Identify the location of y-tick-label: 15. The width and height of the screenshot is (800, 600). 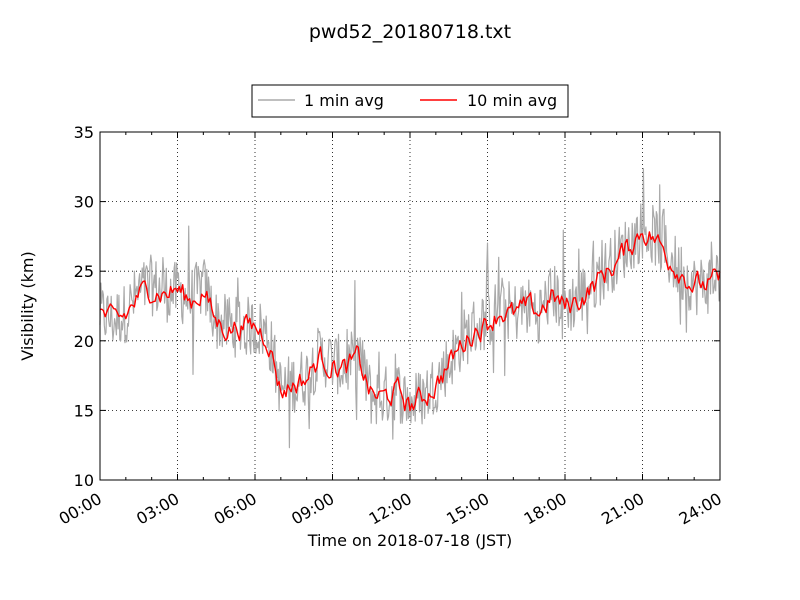
(84, 410).